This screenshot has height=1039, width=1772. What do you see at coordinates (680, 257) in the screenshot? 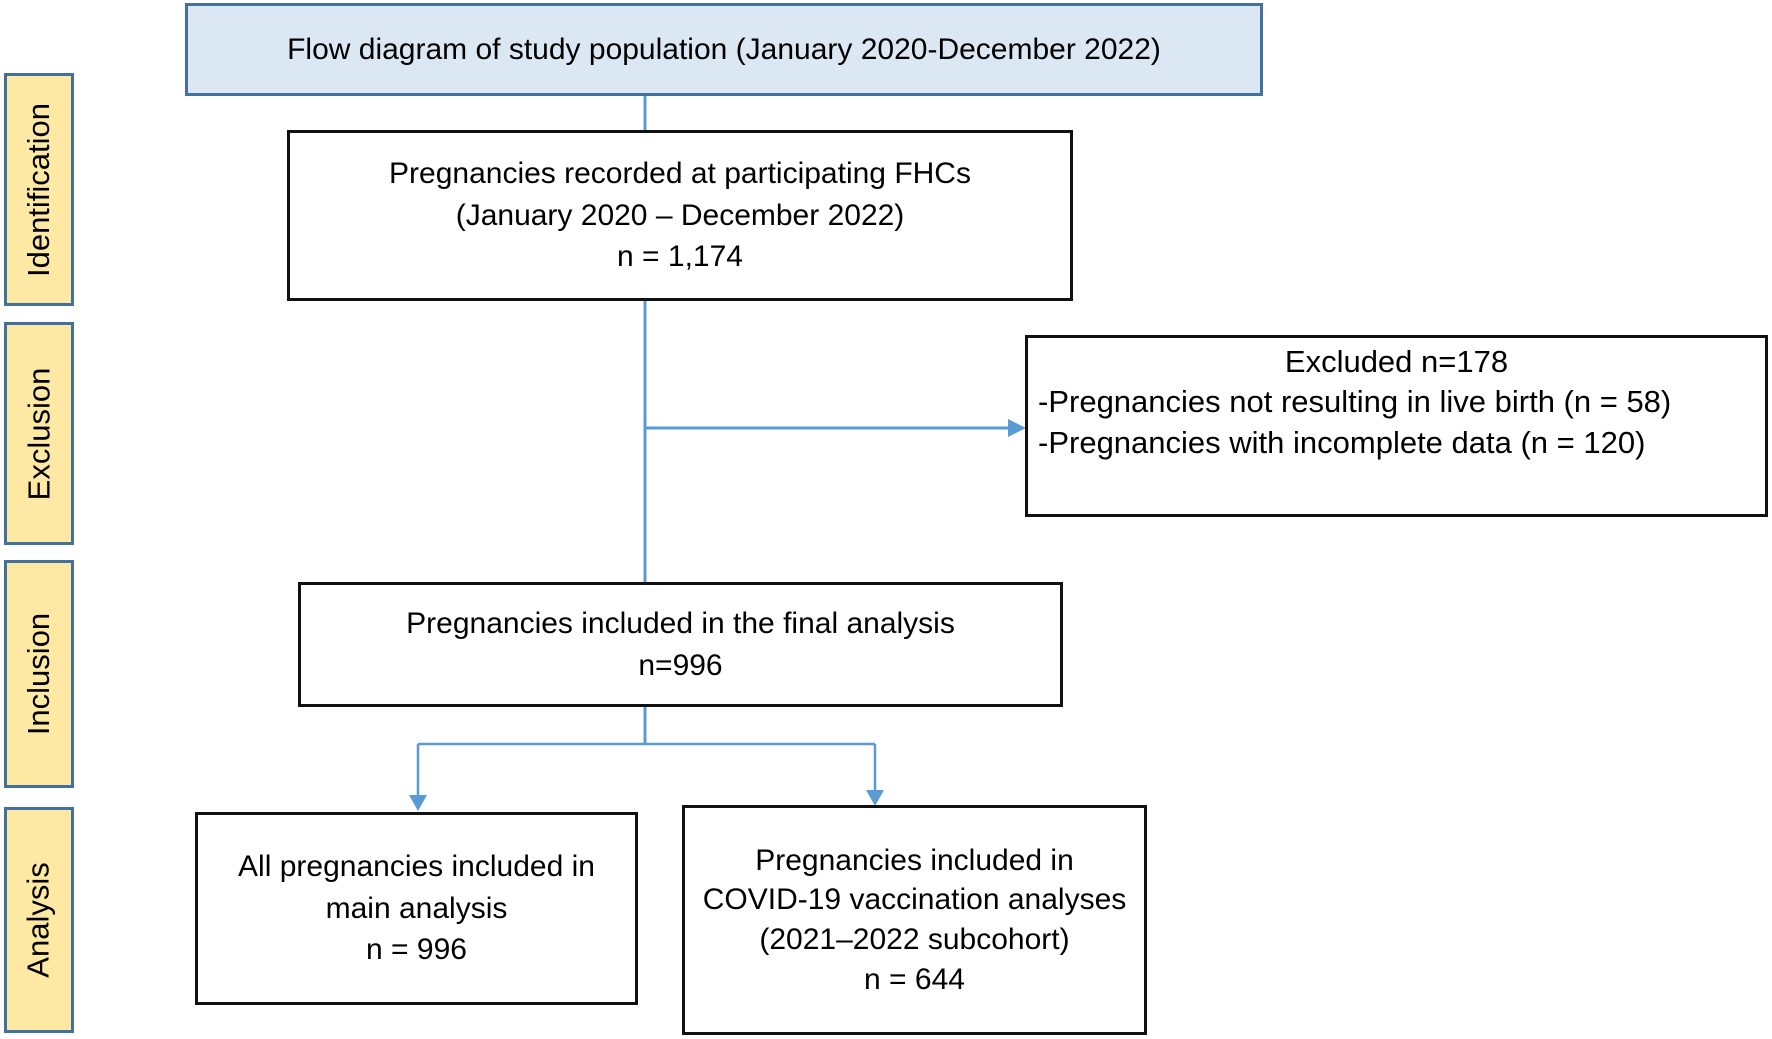
I see `recorded-count: n = 1,174` at bounding box center [680, 257].